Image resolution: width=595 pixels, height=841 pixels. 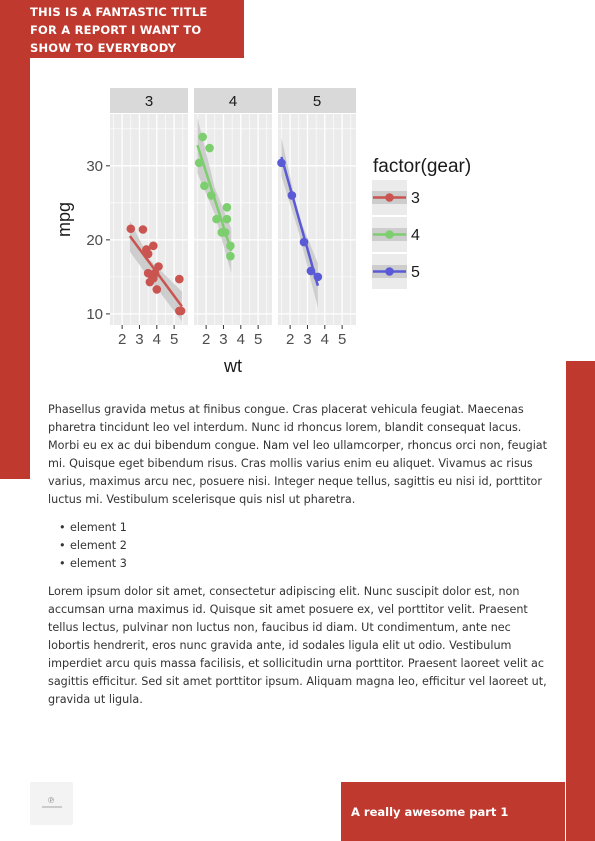 I want to click on legend-label: 4, so click(x=415, y=235).